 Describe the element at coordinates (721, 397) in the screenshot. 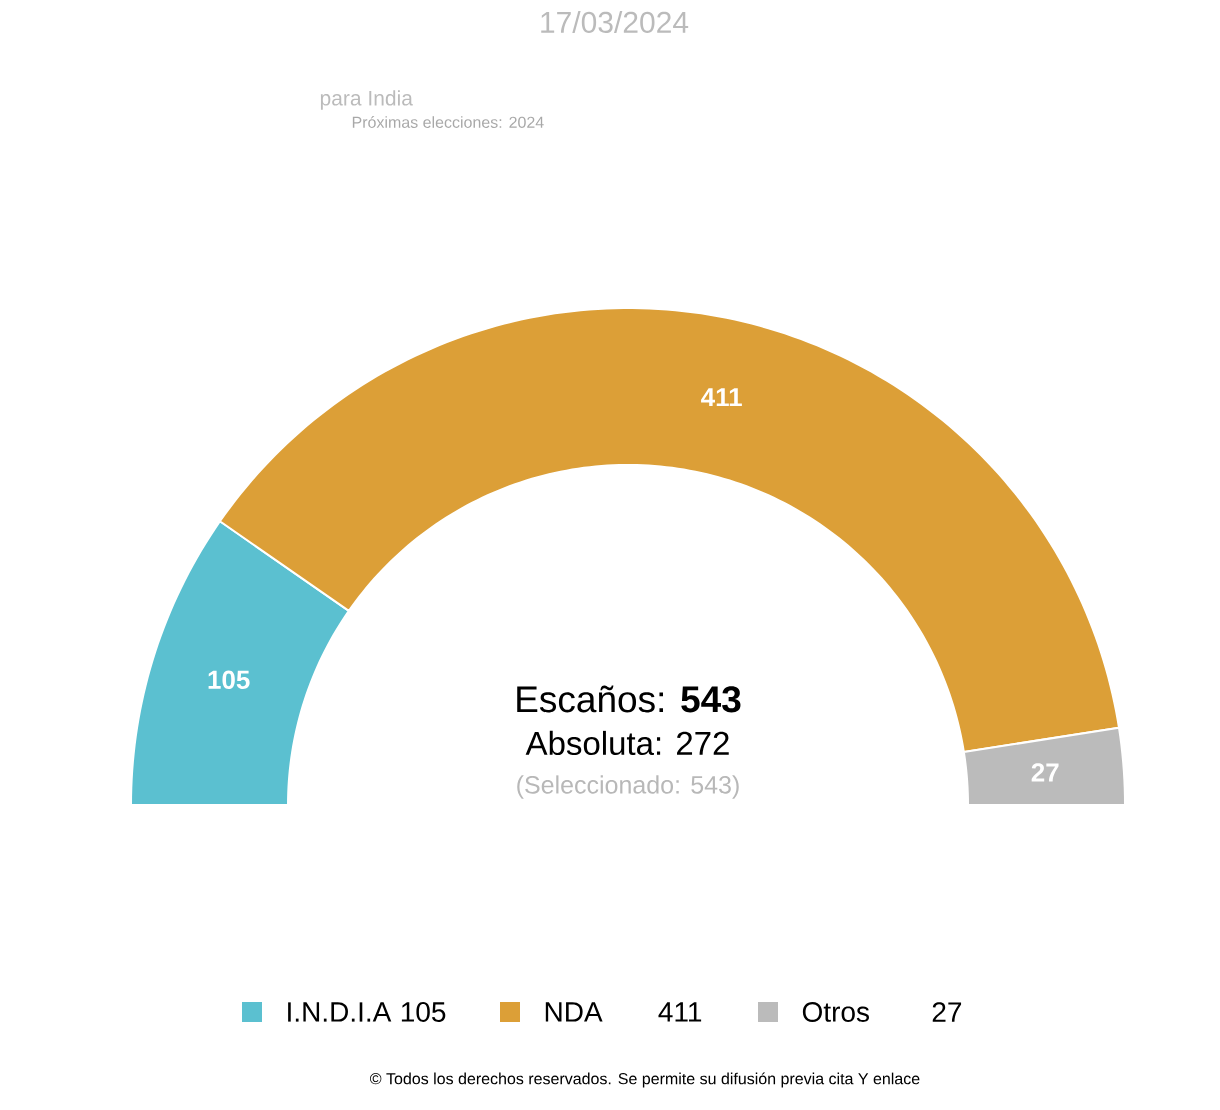

I see `data-label: 411` at that location.